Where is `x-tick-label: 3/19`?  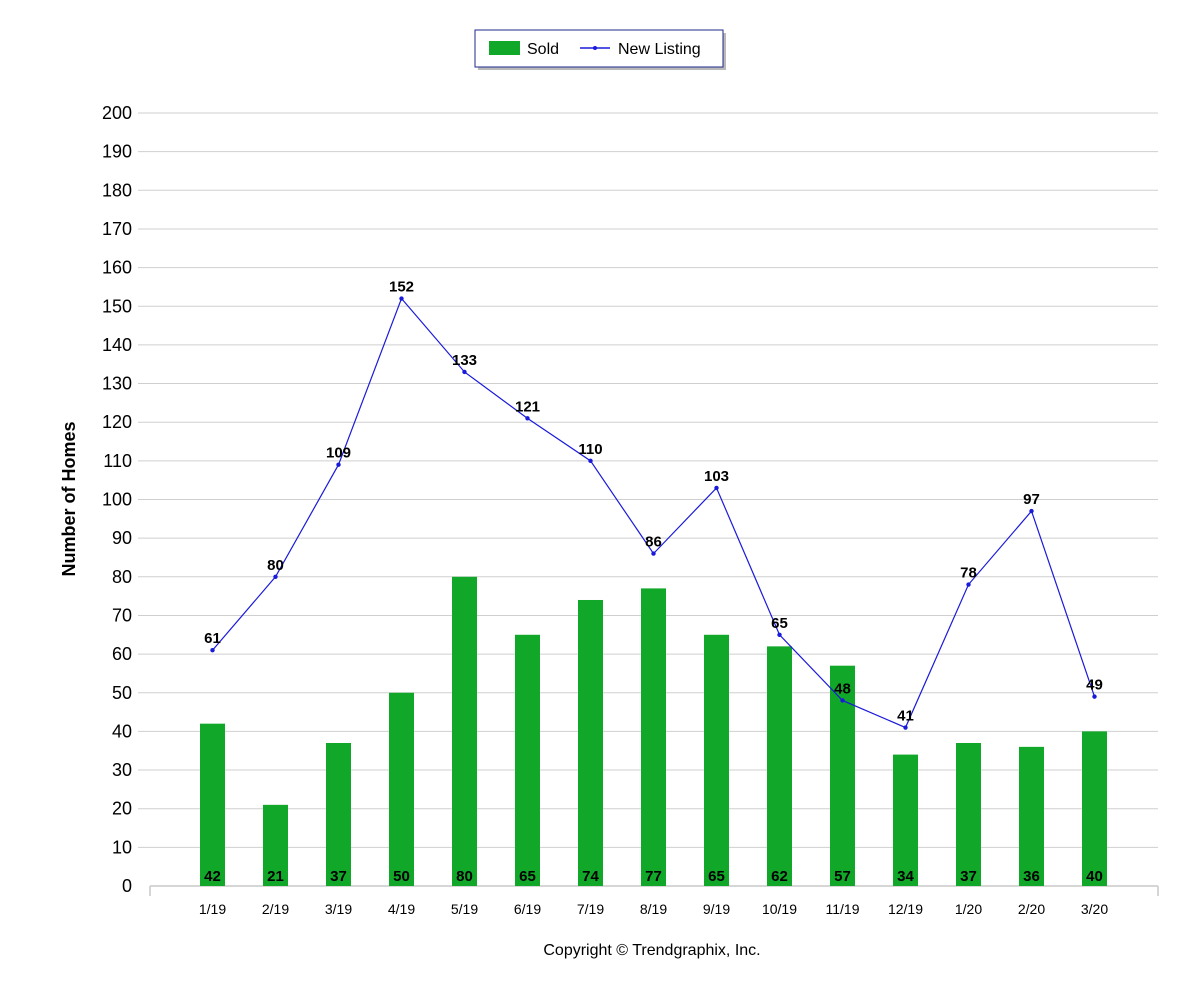 x-tick-label: 3/19 is located at coordinates (338, 909).